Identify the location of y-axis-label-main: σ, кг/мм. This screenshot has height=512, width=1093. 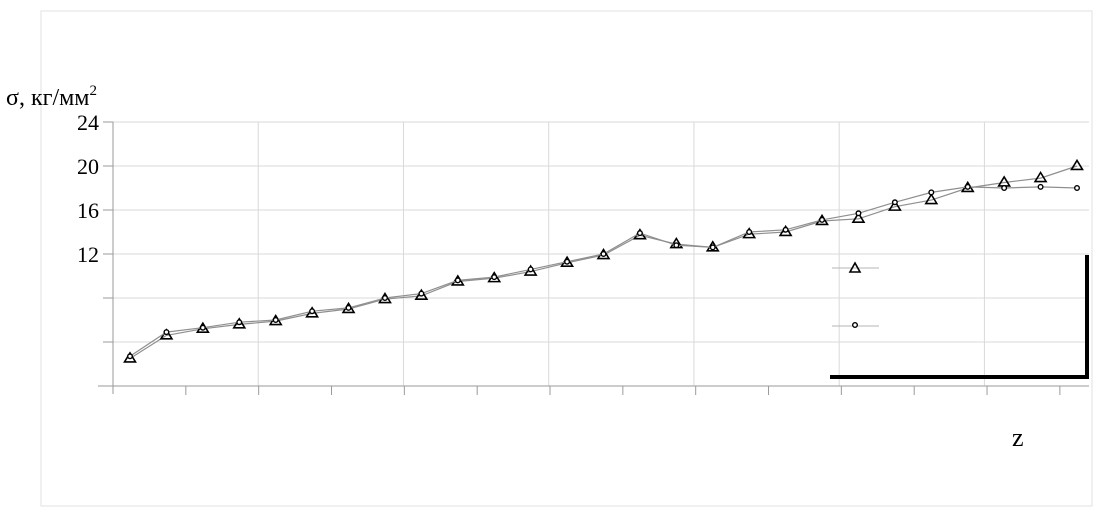
(47, 98).